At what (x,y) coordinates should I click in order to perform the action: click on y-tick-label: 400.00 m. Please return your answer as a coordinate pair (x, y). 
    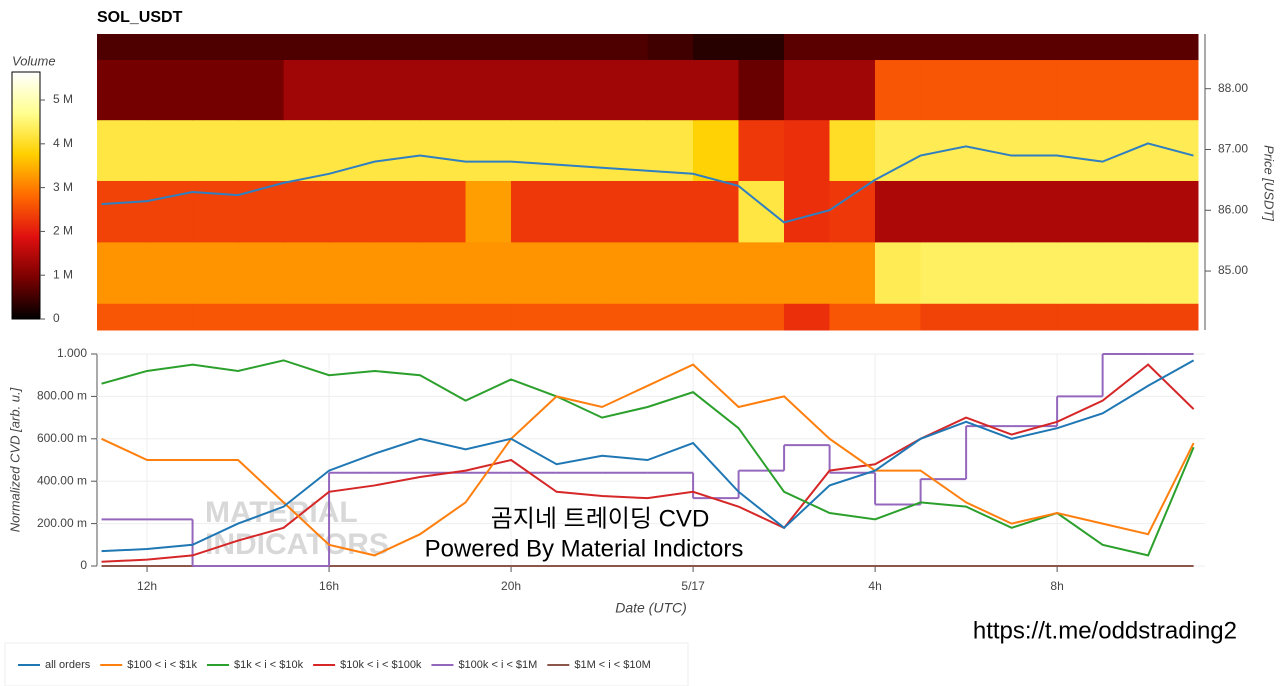
    Looking at the image, I should click on (62, 480).